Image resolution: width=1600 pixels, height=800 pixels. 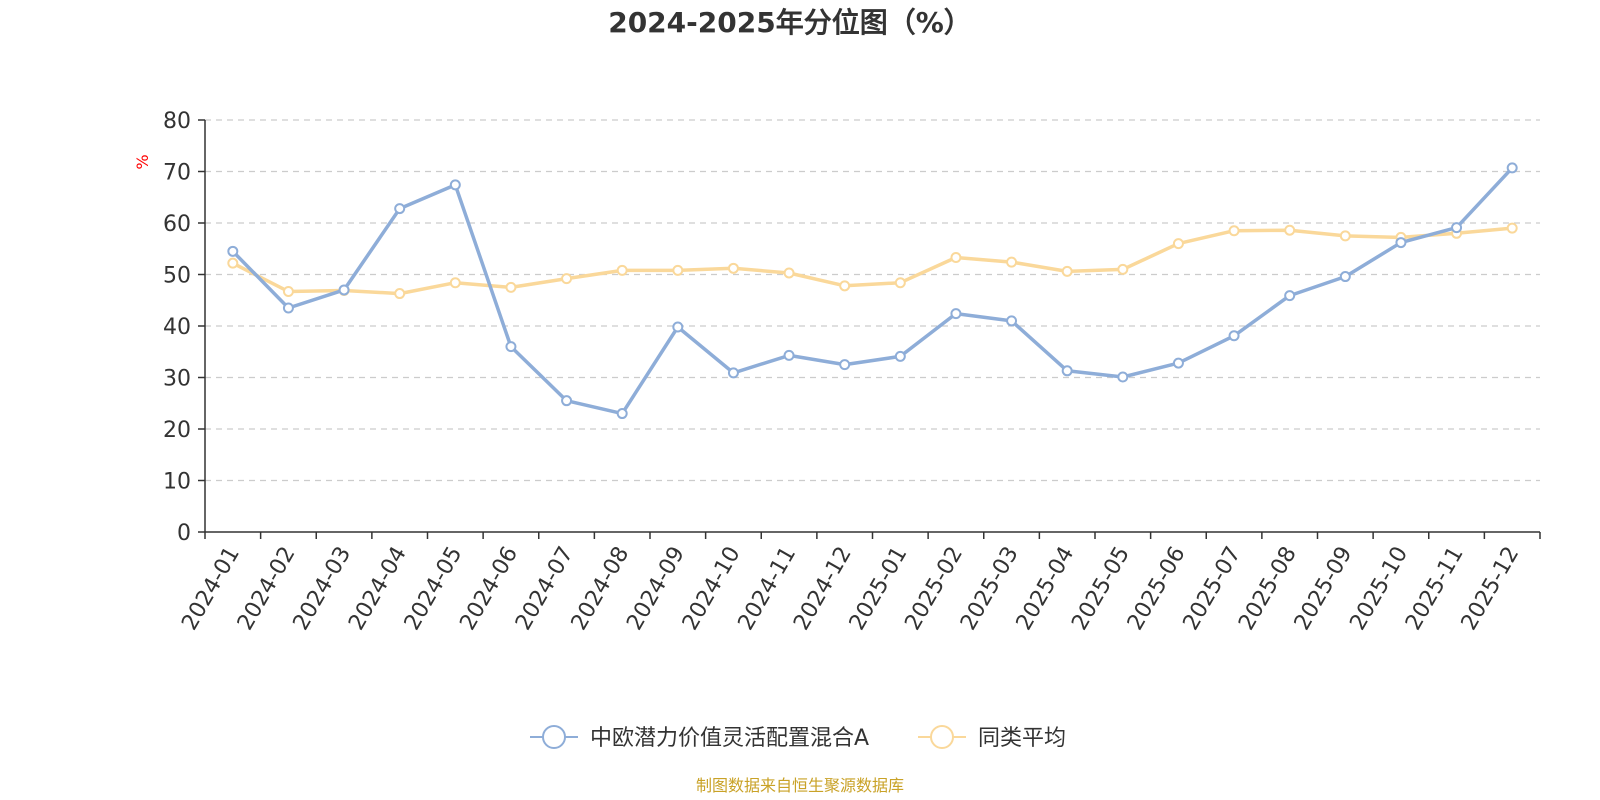 I want to click on y-axis: 0 10 20 30 40 50 60 70 80, so click(x=184, y=327).